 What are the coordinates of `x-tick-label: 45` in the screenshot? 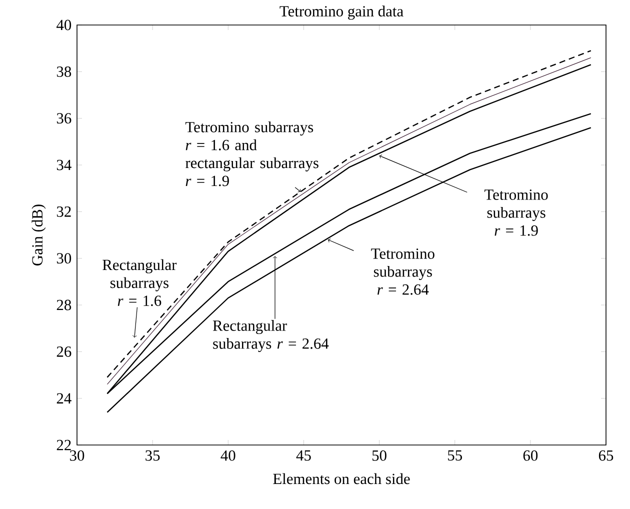 It's located at (303, 455).